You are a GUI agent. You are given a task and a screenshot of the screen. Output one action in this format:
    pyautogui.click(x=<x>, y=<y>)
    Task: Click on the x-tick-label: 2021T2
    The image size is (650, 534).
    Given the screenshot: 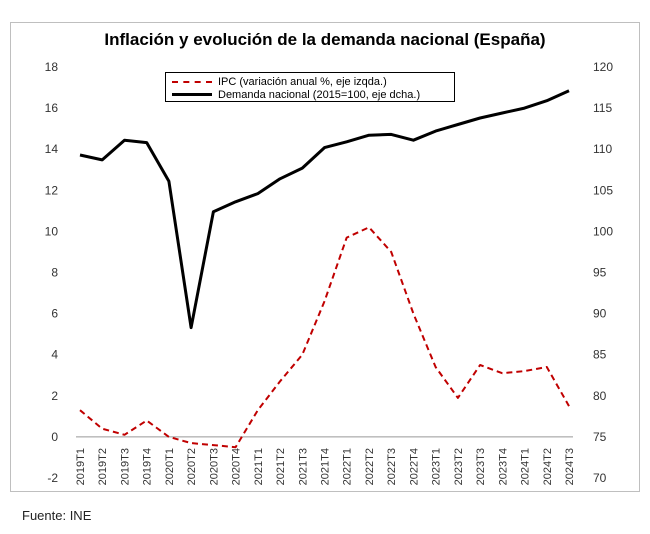 What is the action you would take?
    pyautogui.click(x=281, y=466)
    